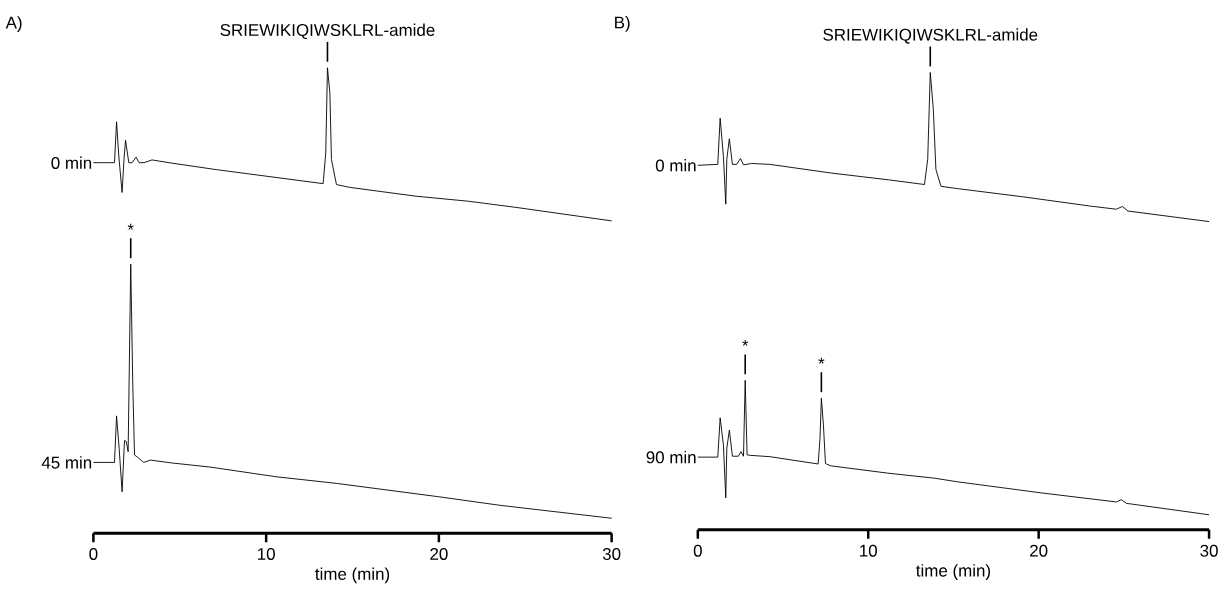  What do you see at coordinates (13, 24) in the screenshot?
I see `chart-title: A)` at bounding box center [13, 24].